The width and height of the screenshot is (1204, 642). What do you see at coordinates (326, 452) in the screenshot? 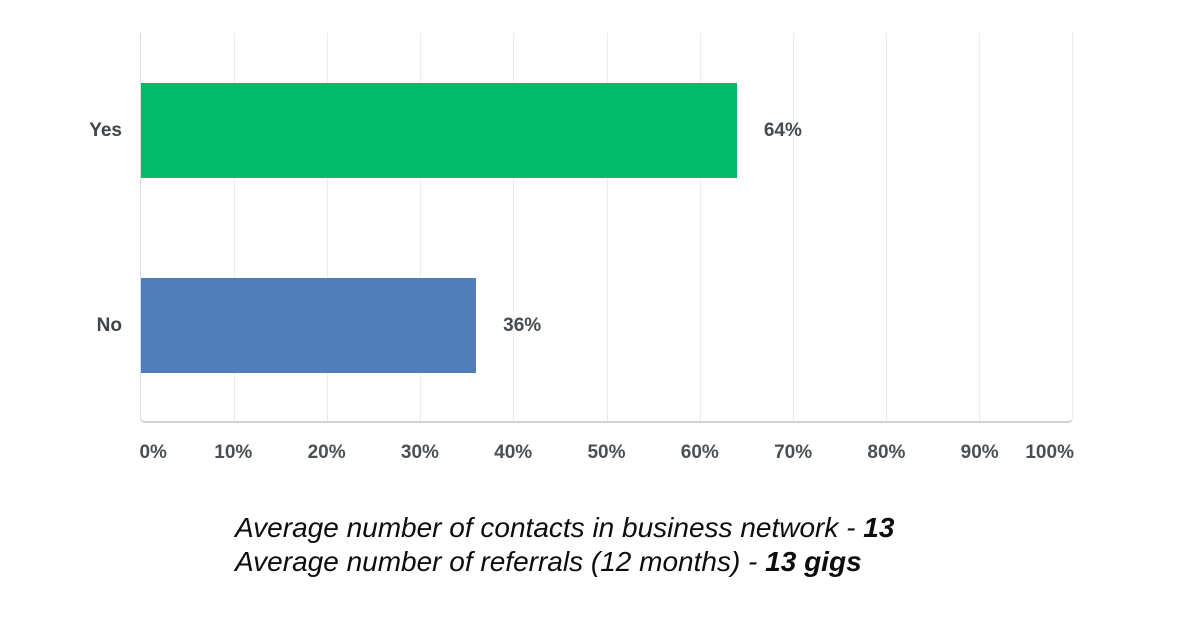
I see `x-tick: 20%` at bounding box center [326, 452].